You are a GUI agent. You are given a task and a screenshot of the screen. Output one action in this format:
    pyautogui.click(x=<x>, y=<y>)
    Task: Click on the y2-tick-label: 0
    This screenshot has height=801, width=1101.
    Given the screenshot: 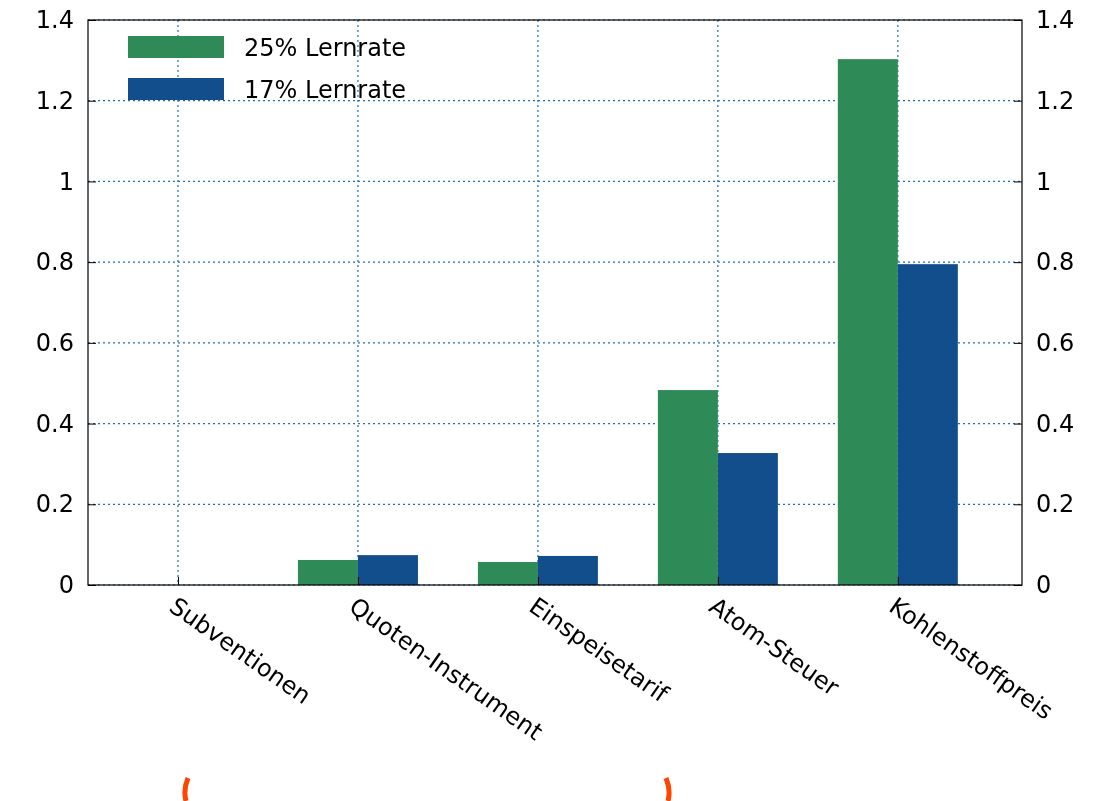 What is the action you would take?
    pyautogui.click(x=1044, y=585)
    